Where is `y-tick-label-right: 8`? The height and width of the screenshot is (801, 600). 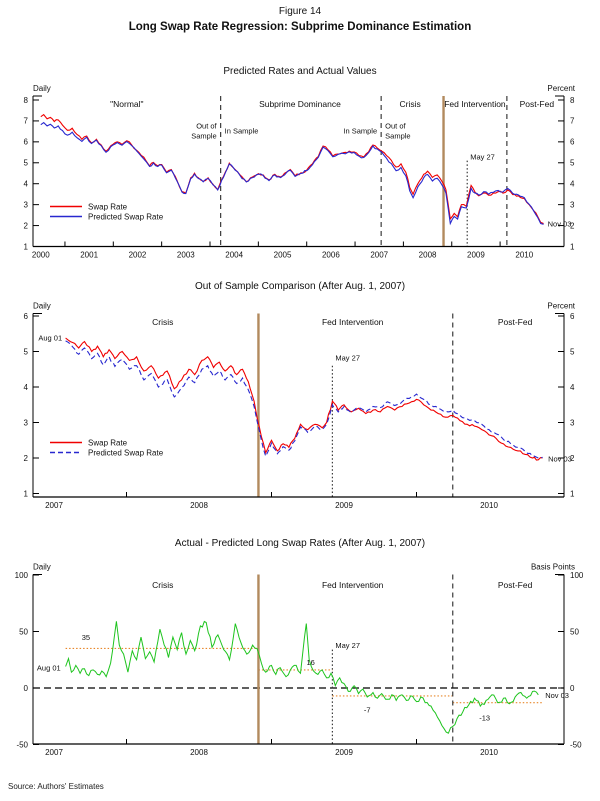 y-tick-label-right: 8 is located at coordinates (572, 100).